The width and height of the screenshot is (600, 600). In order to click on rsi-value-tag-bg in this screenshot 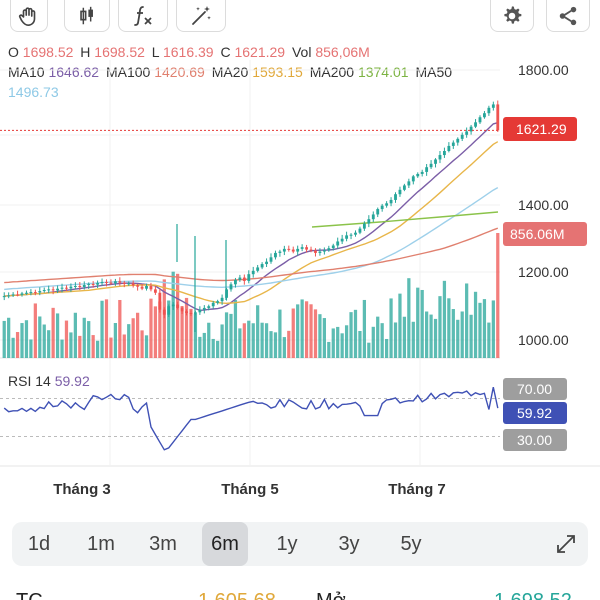, I will do `click(535, 413)`.